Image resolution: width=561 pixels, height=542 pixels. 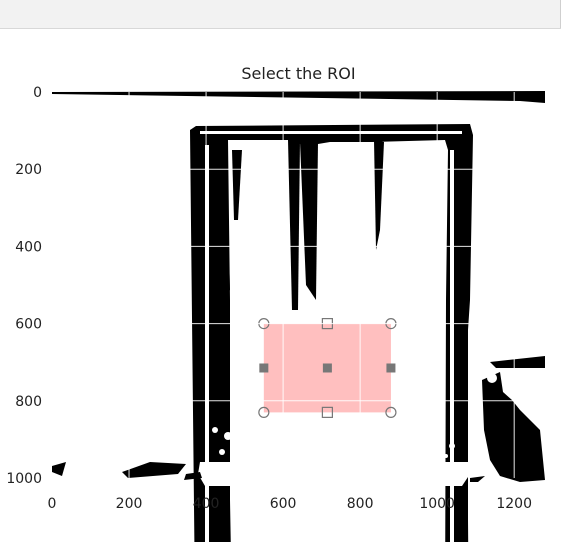 What do you see at coordinates (207, 343) in the screenshot?
I see `rib-left` at bounding box center [207, 343].